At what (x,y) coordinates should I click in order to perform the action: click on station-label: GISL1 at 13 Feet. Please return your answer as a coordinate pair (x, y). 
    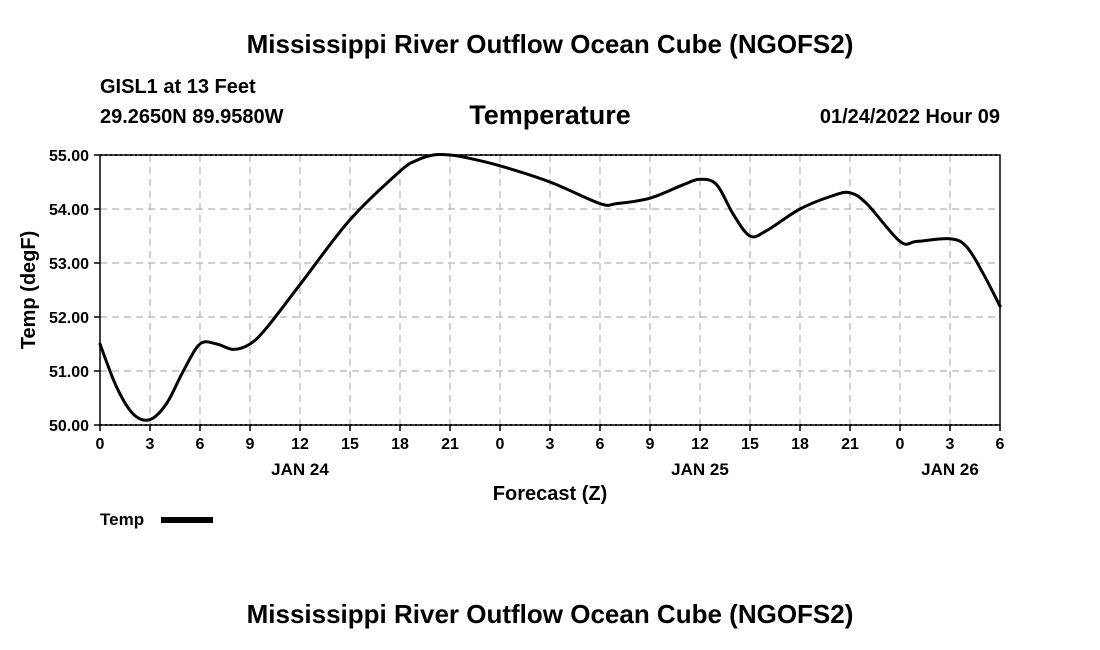
    Looking at the image, I should click on (178, 87).